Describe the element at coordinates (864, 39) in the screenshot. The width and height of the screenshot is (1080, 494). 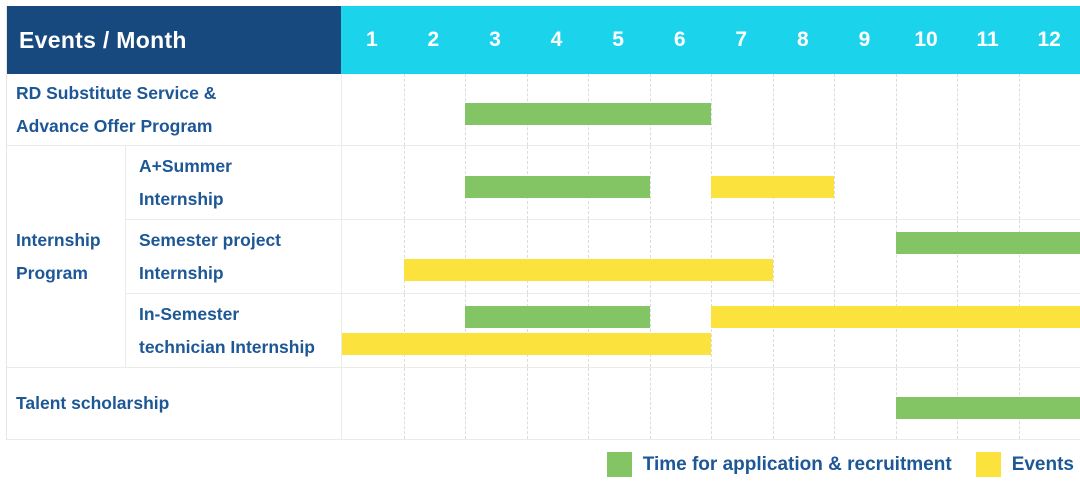
I see `month-header-cell: 9` at that location.